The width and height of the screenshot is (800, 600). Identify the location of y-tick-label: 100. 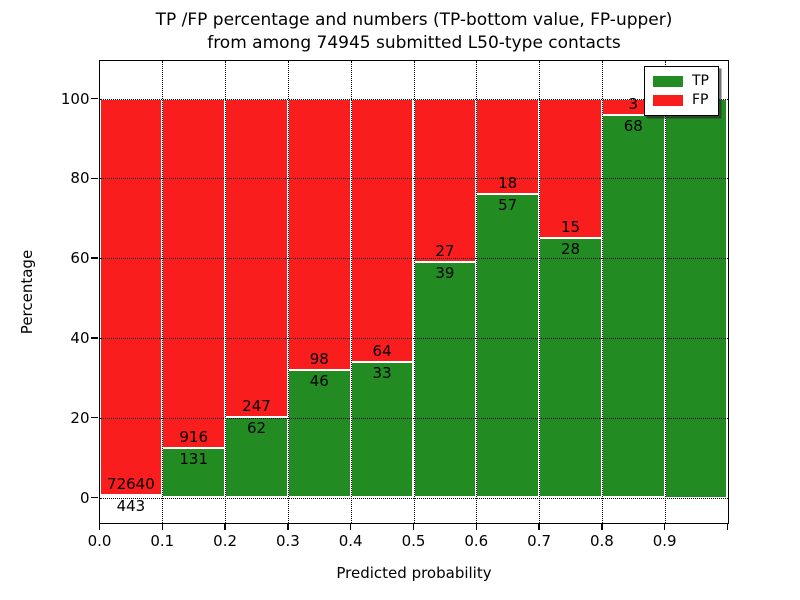
(75, 98).